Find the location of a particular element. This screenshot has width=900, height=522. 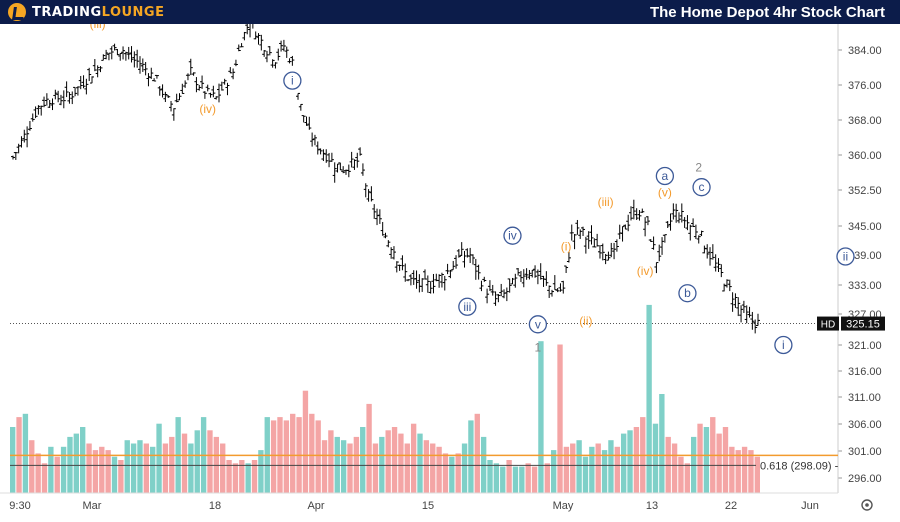

y-tick-label: 368.00 is located at coordinates (865, 121).